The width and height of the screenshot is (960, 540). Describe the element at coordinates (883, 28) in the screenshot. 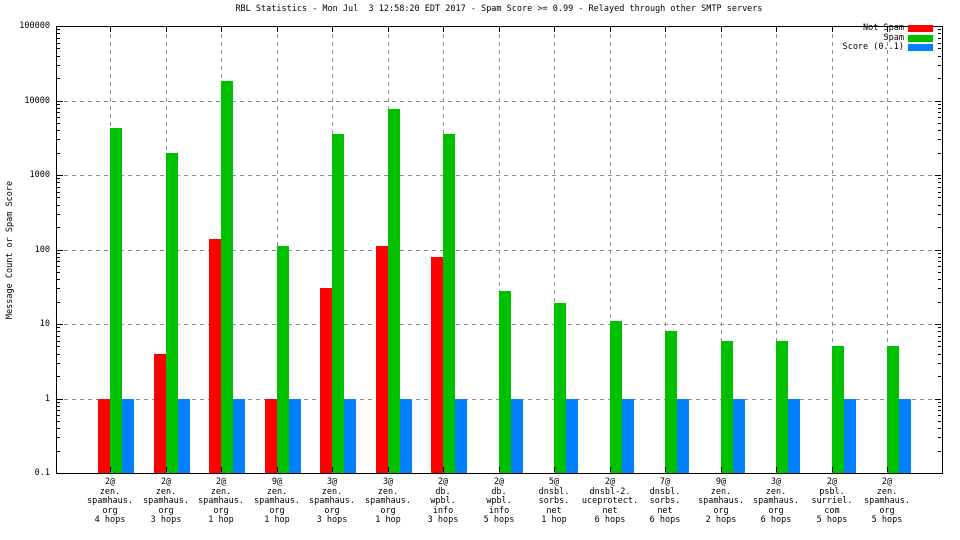

I see `legend-label: Not Spam` at that location.